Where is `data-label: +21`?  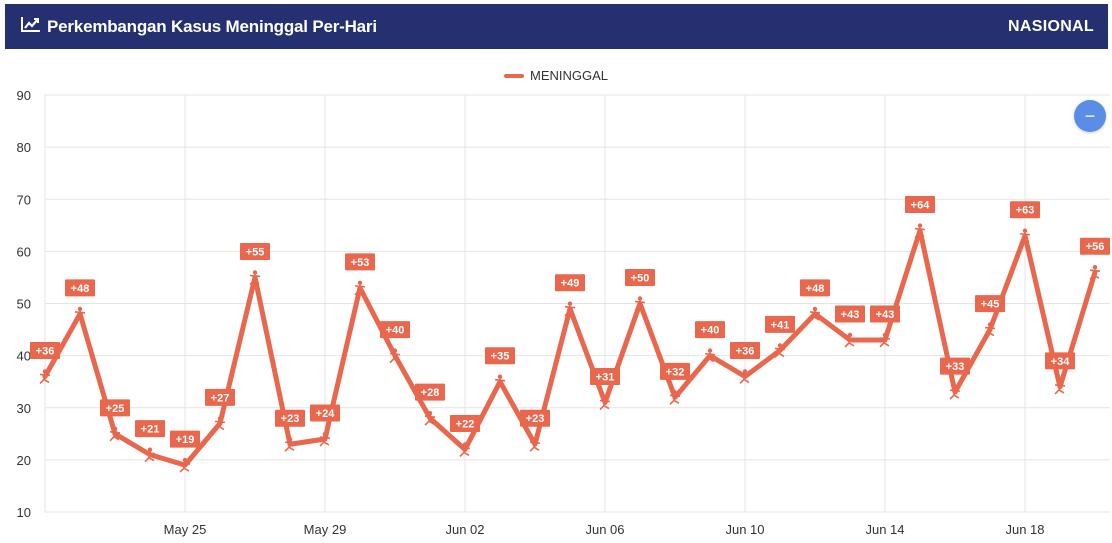
data-label: +21 is located at coordinates (150, 429).